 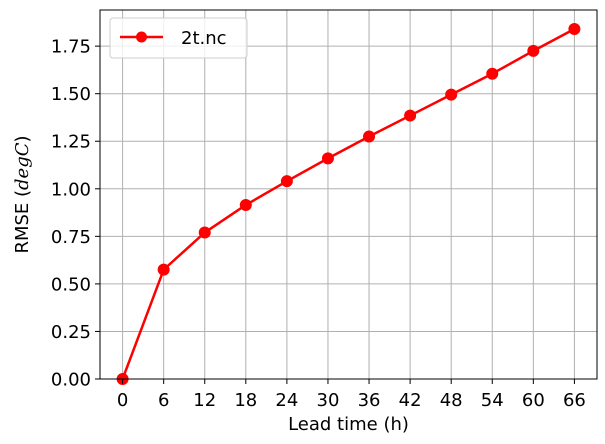 I want to click on y-tick-label: 1.75, so click(x=71, y=47).